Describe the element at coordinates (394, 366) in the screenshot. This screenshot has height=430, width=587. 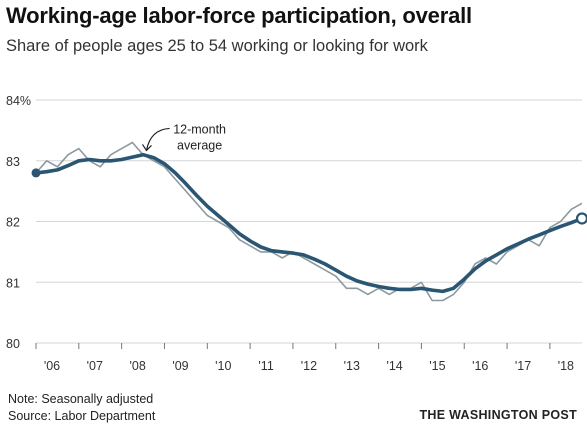
I see `x-tick-label: '14` at that location.